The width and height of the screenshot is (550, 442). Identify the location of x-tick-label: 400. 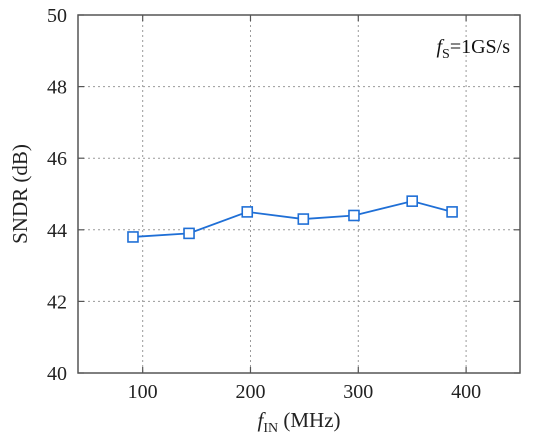
(466, 392).